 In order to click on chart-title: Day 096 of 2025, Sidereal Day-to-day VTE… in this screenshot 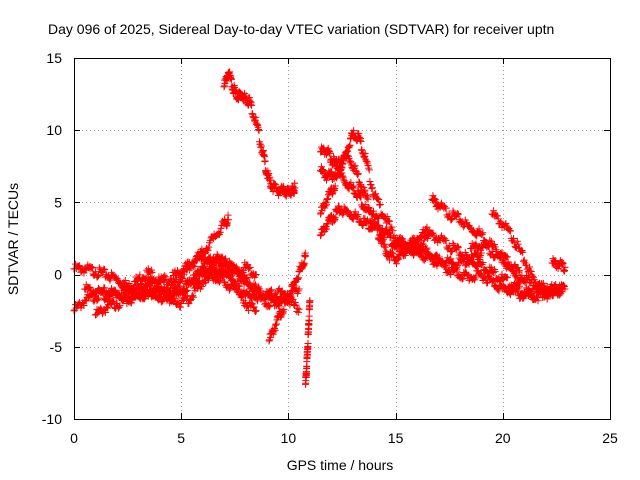, I will do `click(301, 29)`.